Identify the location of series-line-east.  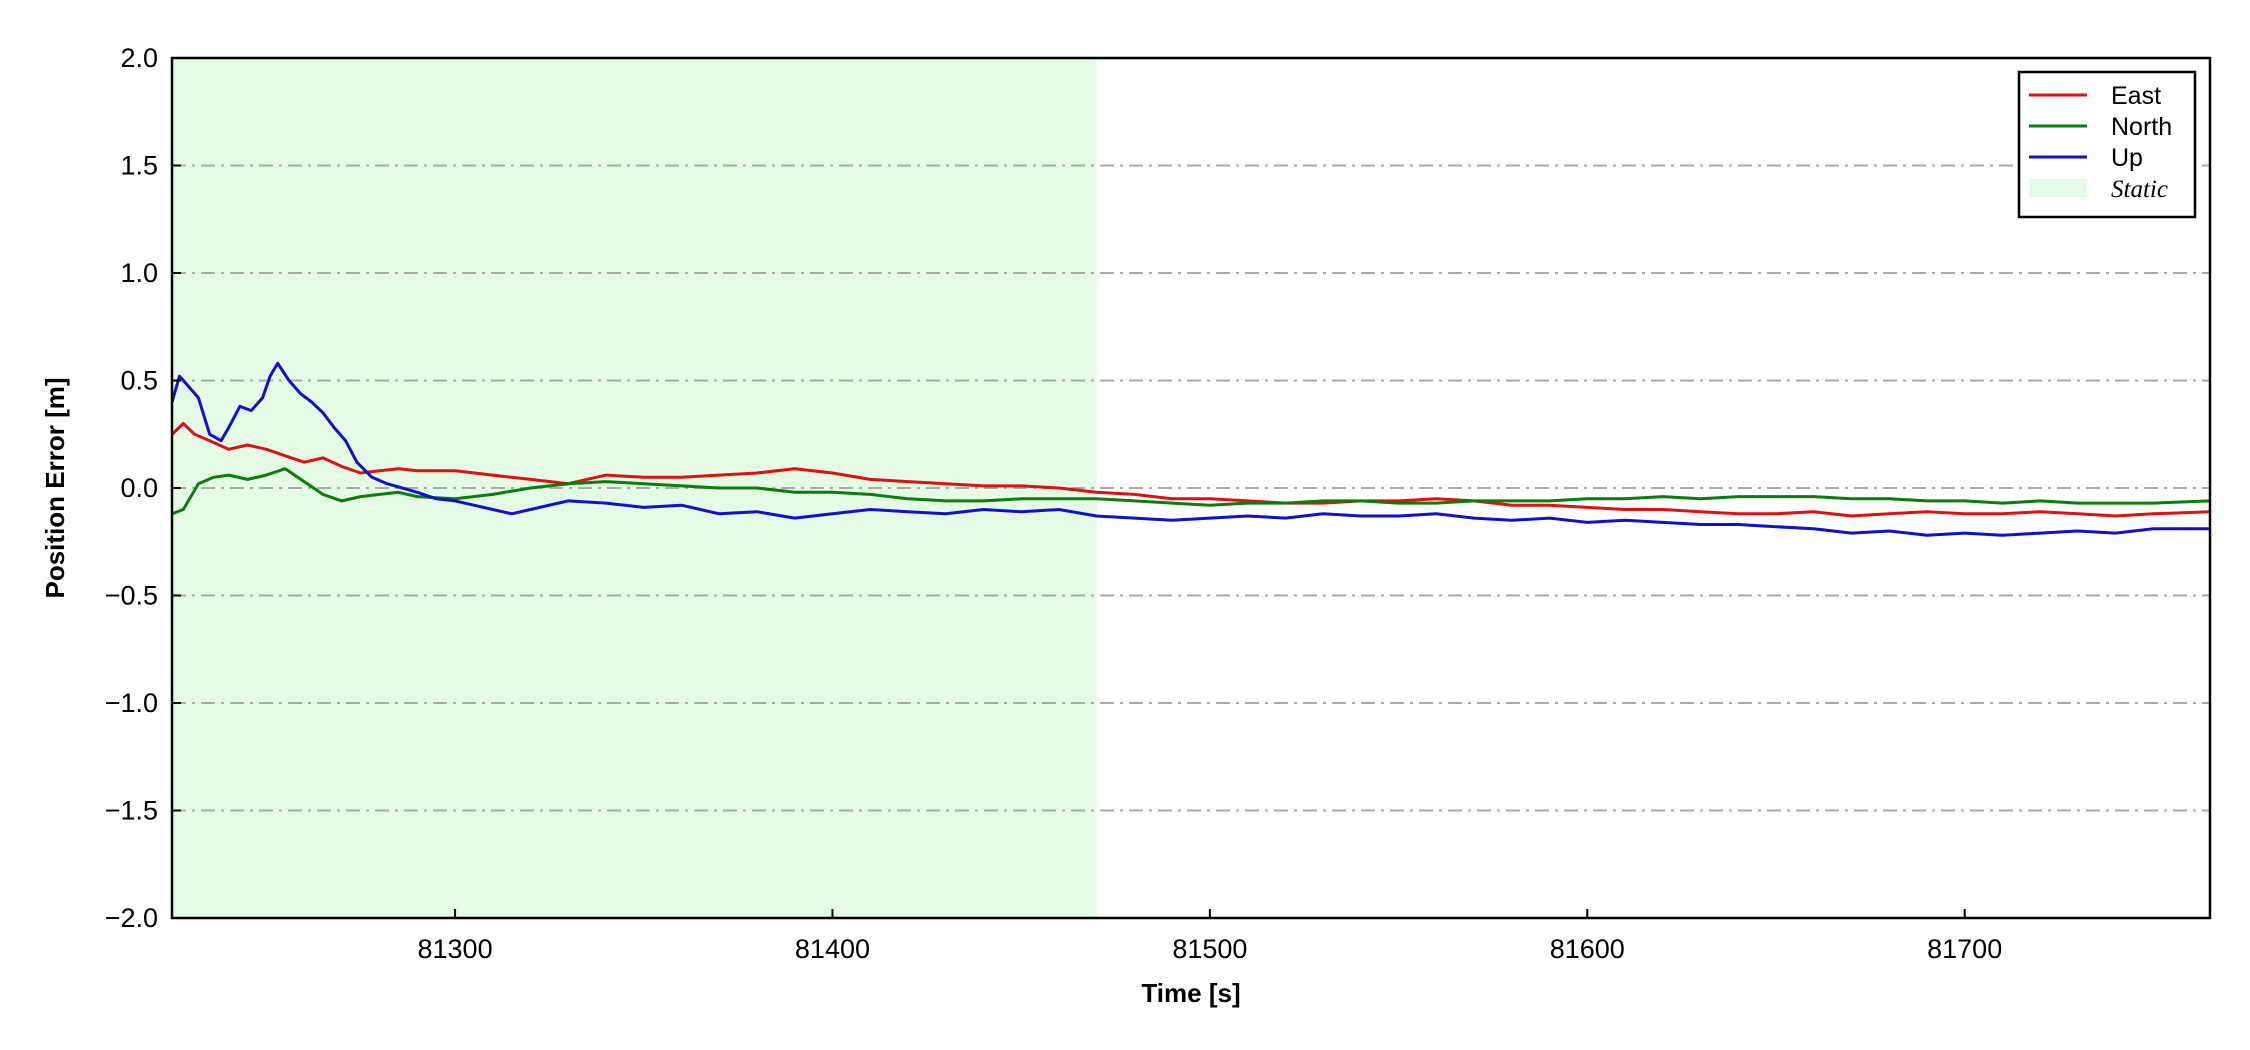
(1191, 470).